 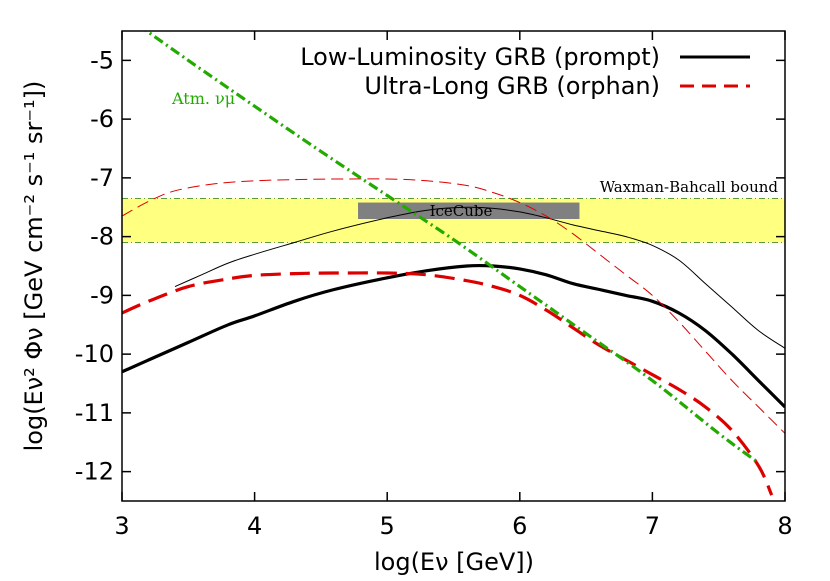 What do you see at coordinates (461, 211) in the screenshot?
I see `icecube-label: IceCube` at bounding box center [461, 211].